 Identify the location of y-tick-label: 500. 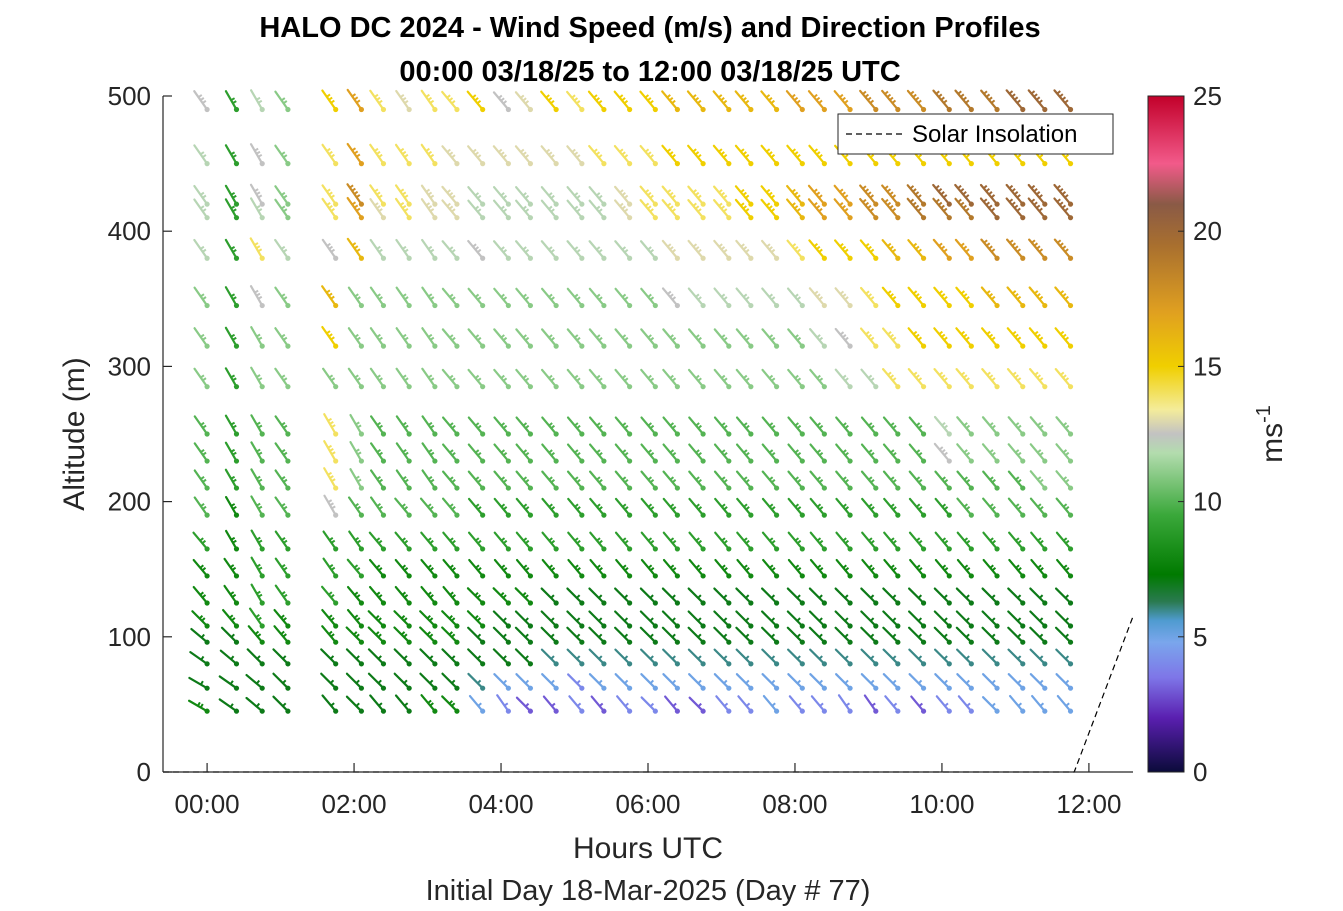
(129, 96).